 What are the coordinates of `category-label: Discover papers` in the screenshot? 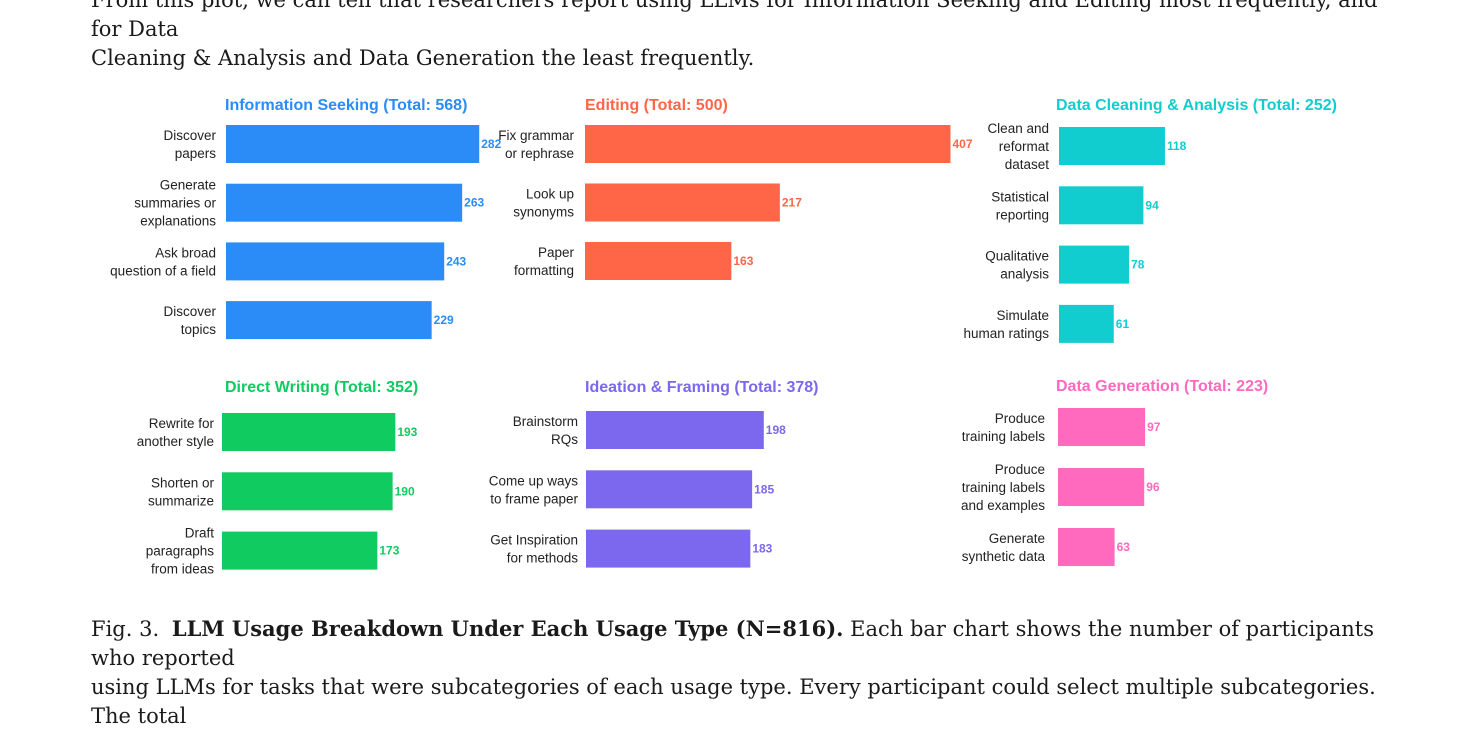 It's located at (189, 144).